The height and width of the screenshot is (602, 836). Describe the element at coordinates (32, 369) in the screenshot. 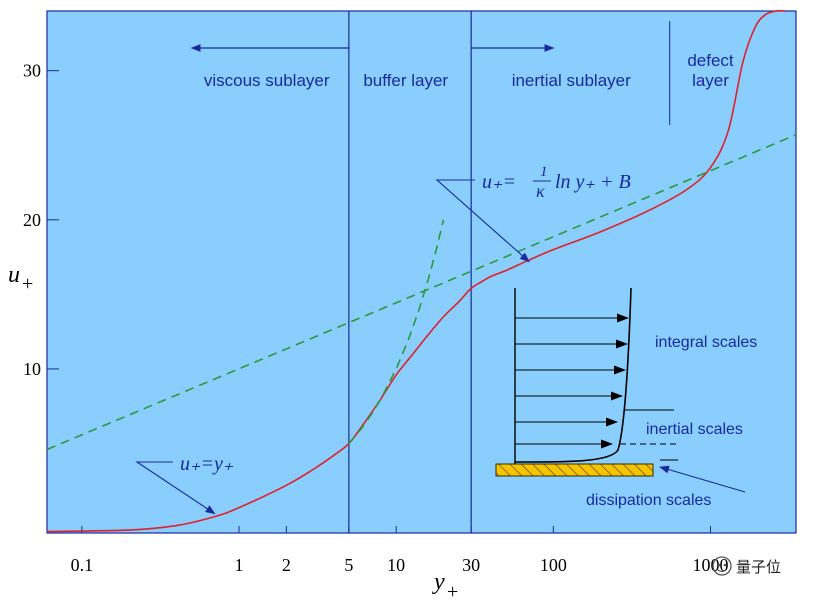

I see `y-tick-label: 10` at that location.